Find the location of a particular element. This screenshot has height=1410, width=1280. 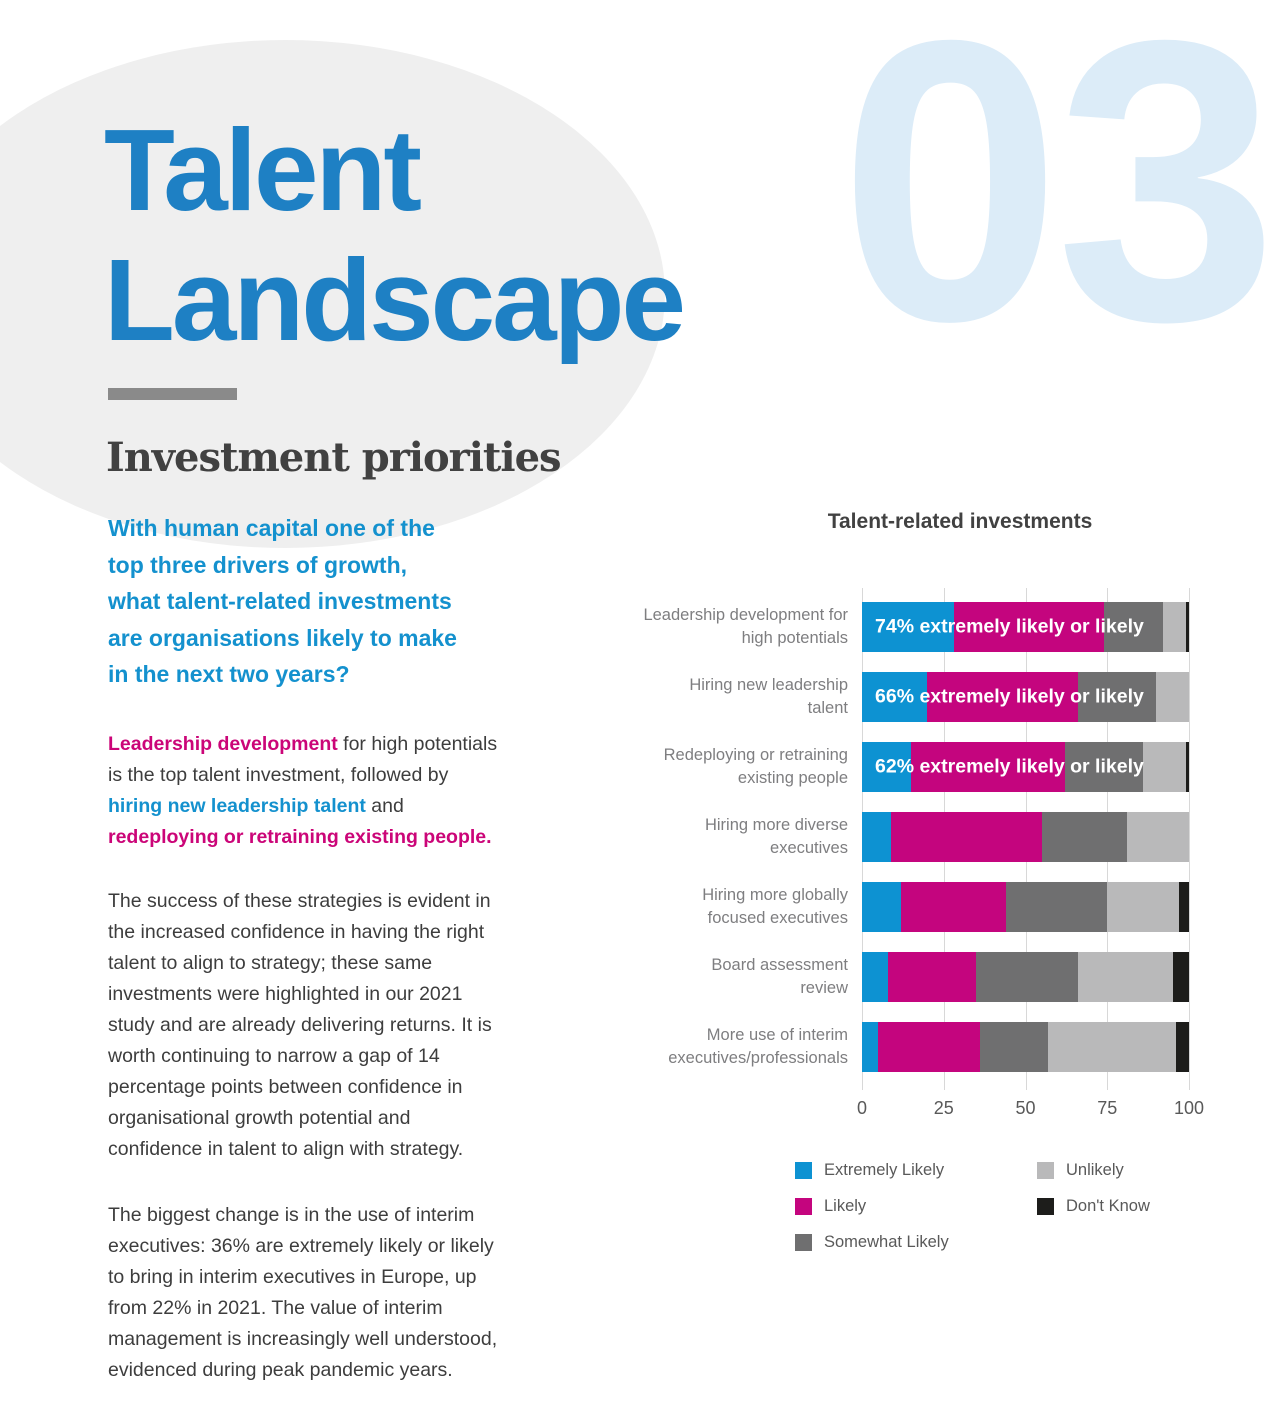

section-heading: Investment priorities is located at coordinates (334, 457).